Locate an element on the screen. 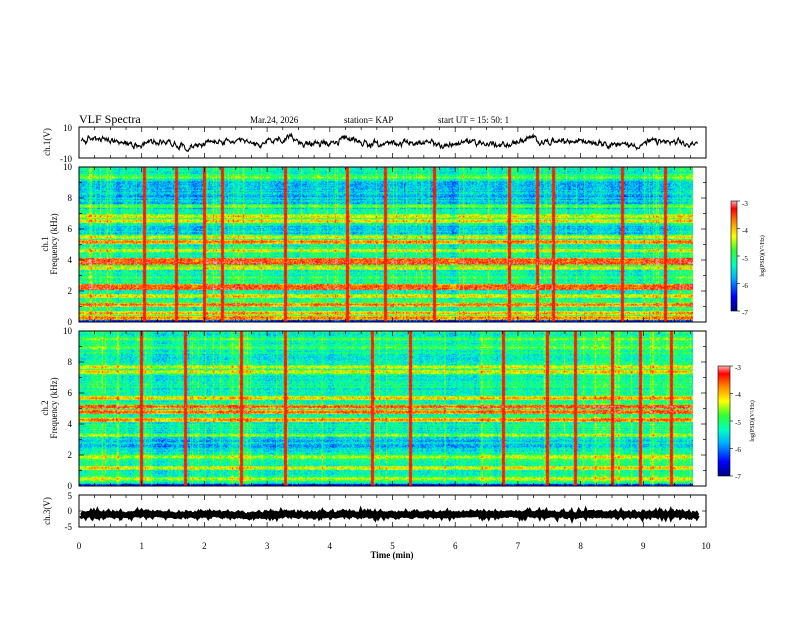 The height and width of the screenshot is (617, 792). ch2-colorbar-tick-m6: -6 is located at coordinates (738, 450).